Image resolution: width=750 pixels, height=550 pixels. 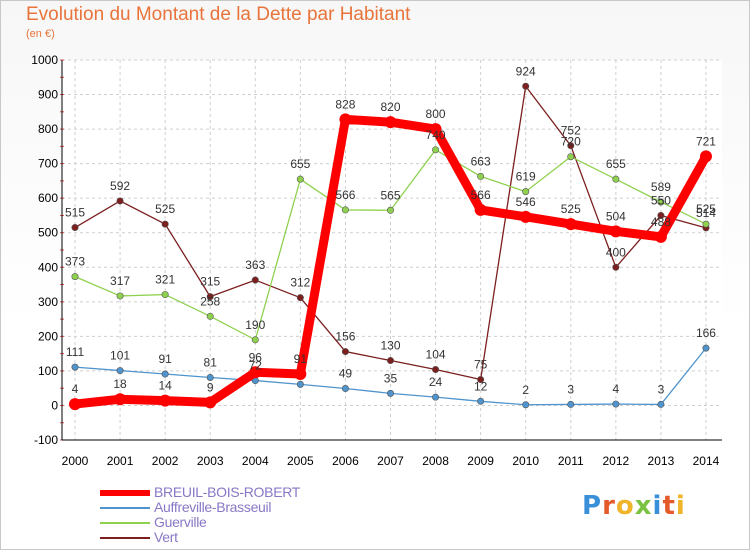 I want to click on legend-label: Guerville, so click(x=180, y=522).